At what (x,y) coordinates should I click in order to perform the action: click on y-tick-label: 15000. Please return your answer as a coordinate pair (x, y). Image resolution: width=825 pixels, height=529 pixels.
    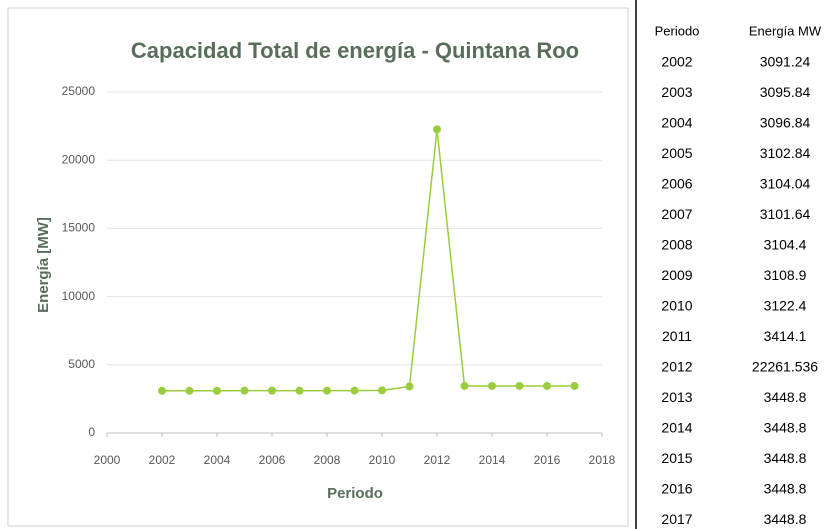
    Looking at the image, I should click on (79, 228).